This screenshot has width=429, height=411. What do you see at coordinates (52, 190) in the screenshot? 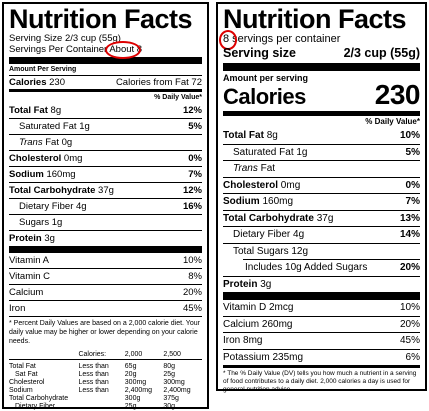
I see `left-nutrient-label: Total Carbohydrate` at bounding box center [52, 190].